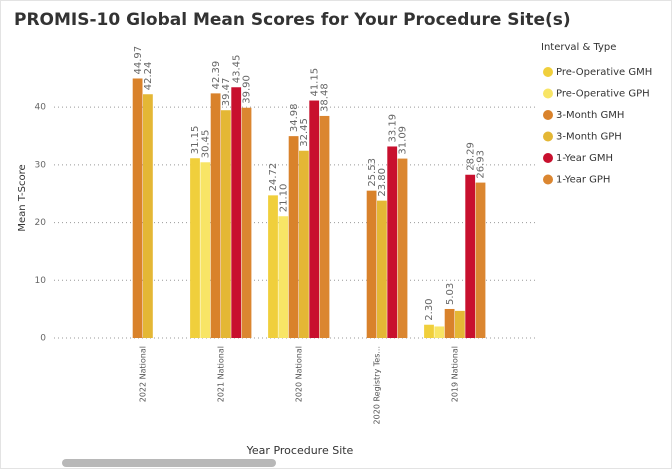  Describe the element at coordinates (481, 164) in the screenshot. I see `data-label: 26.93` at that location.